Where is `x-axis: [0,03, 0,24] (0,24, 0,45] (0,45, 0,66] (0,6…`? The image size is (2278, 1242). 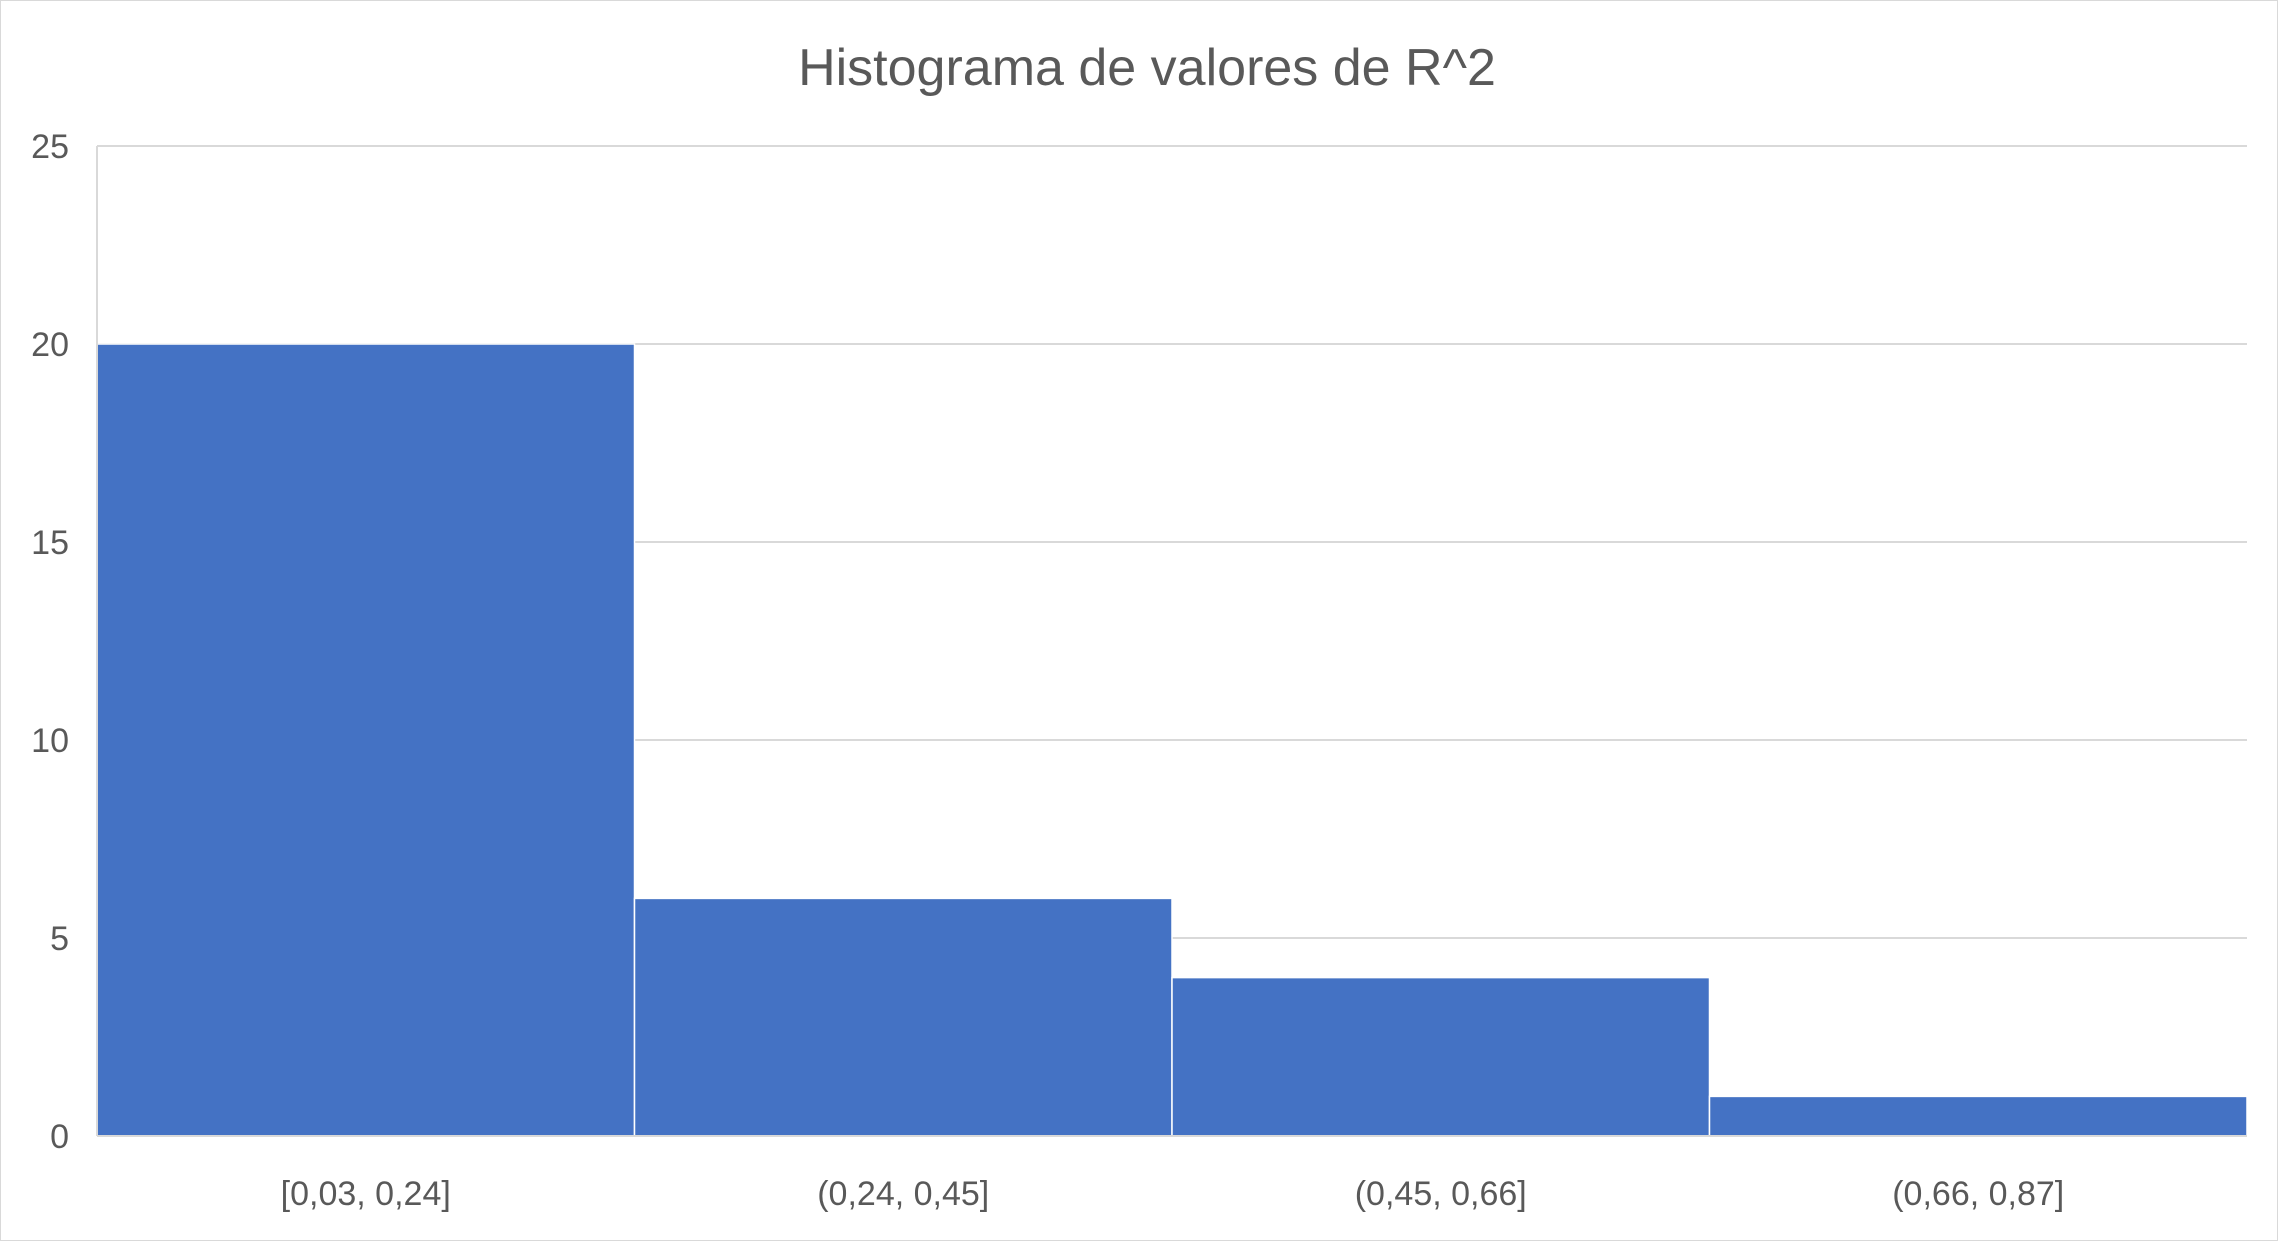 x-axis: [0,03, 0,24] (0,24, 0,45] (0,45, 0,66] (0,6… is located at coordinates (1172, 1174).